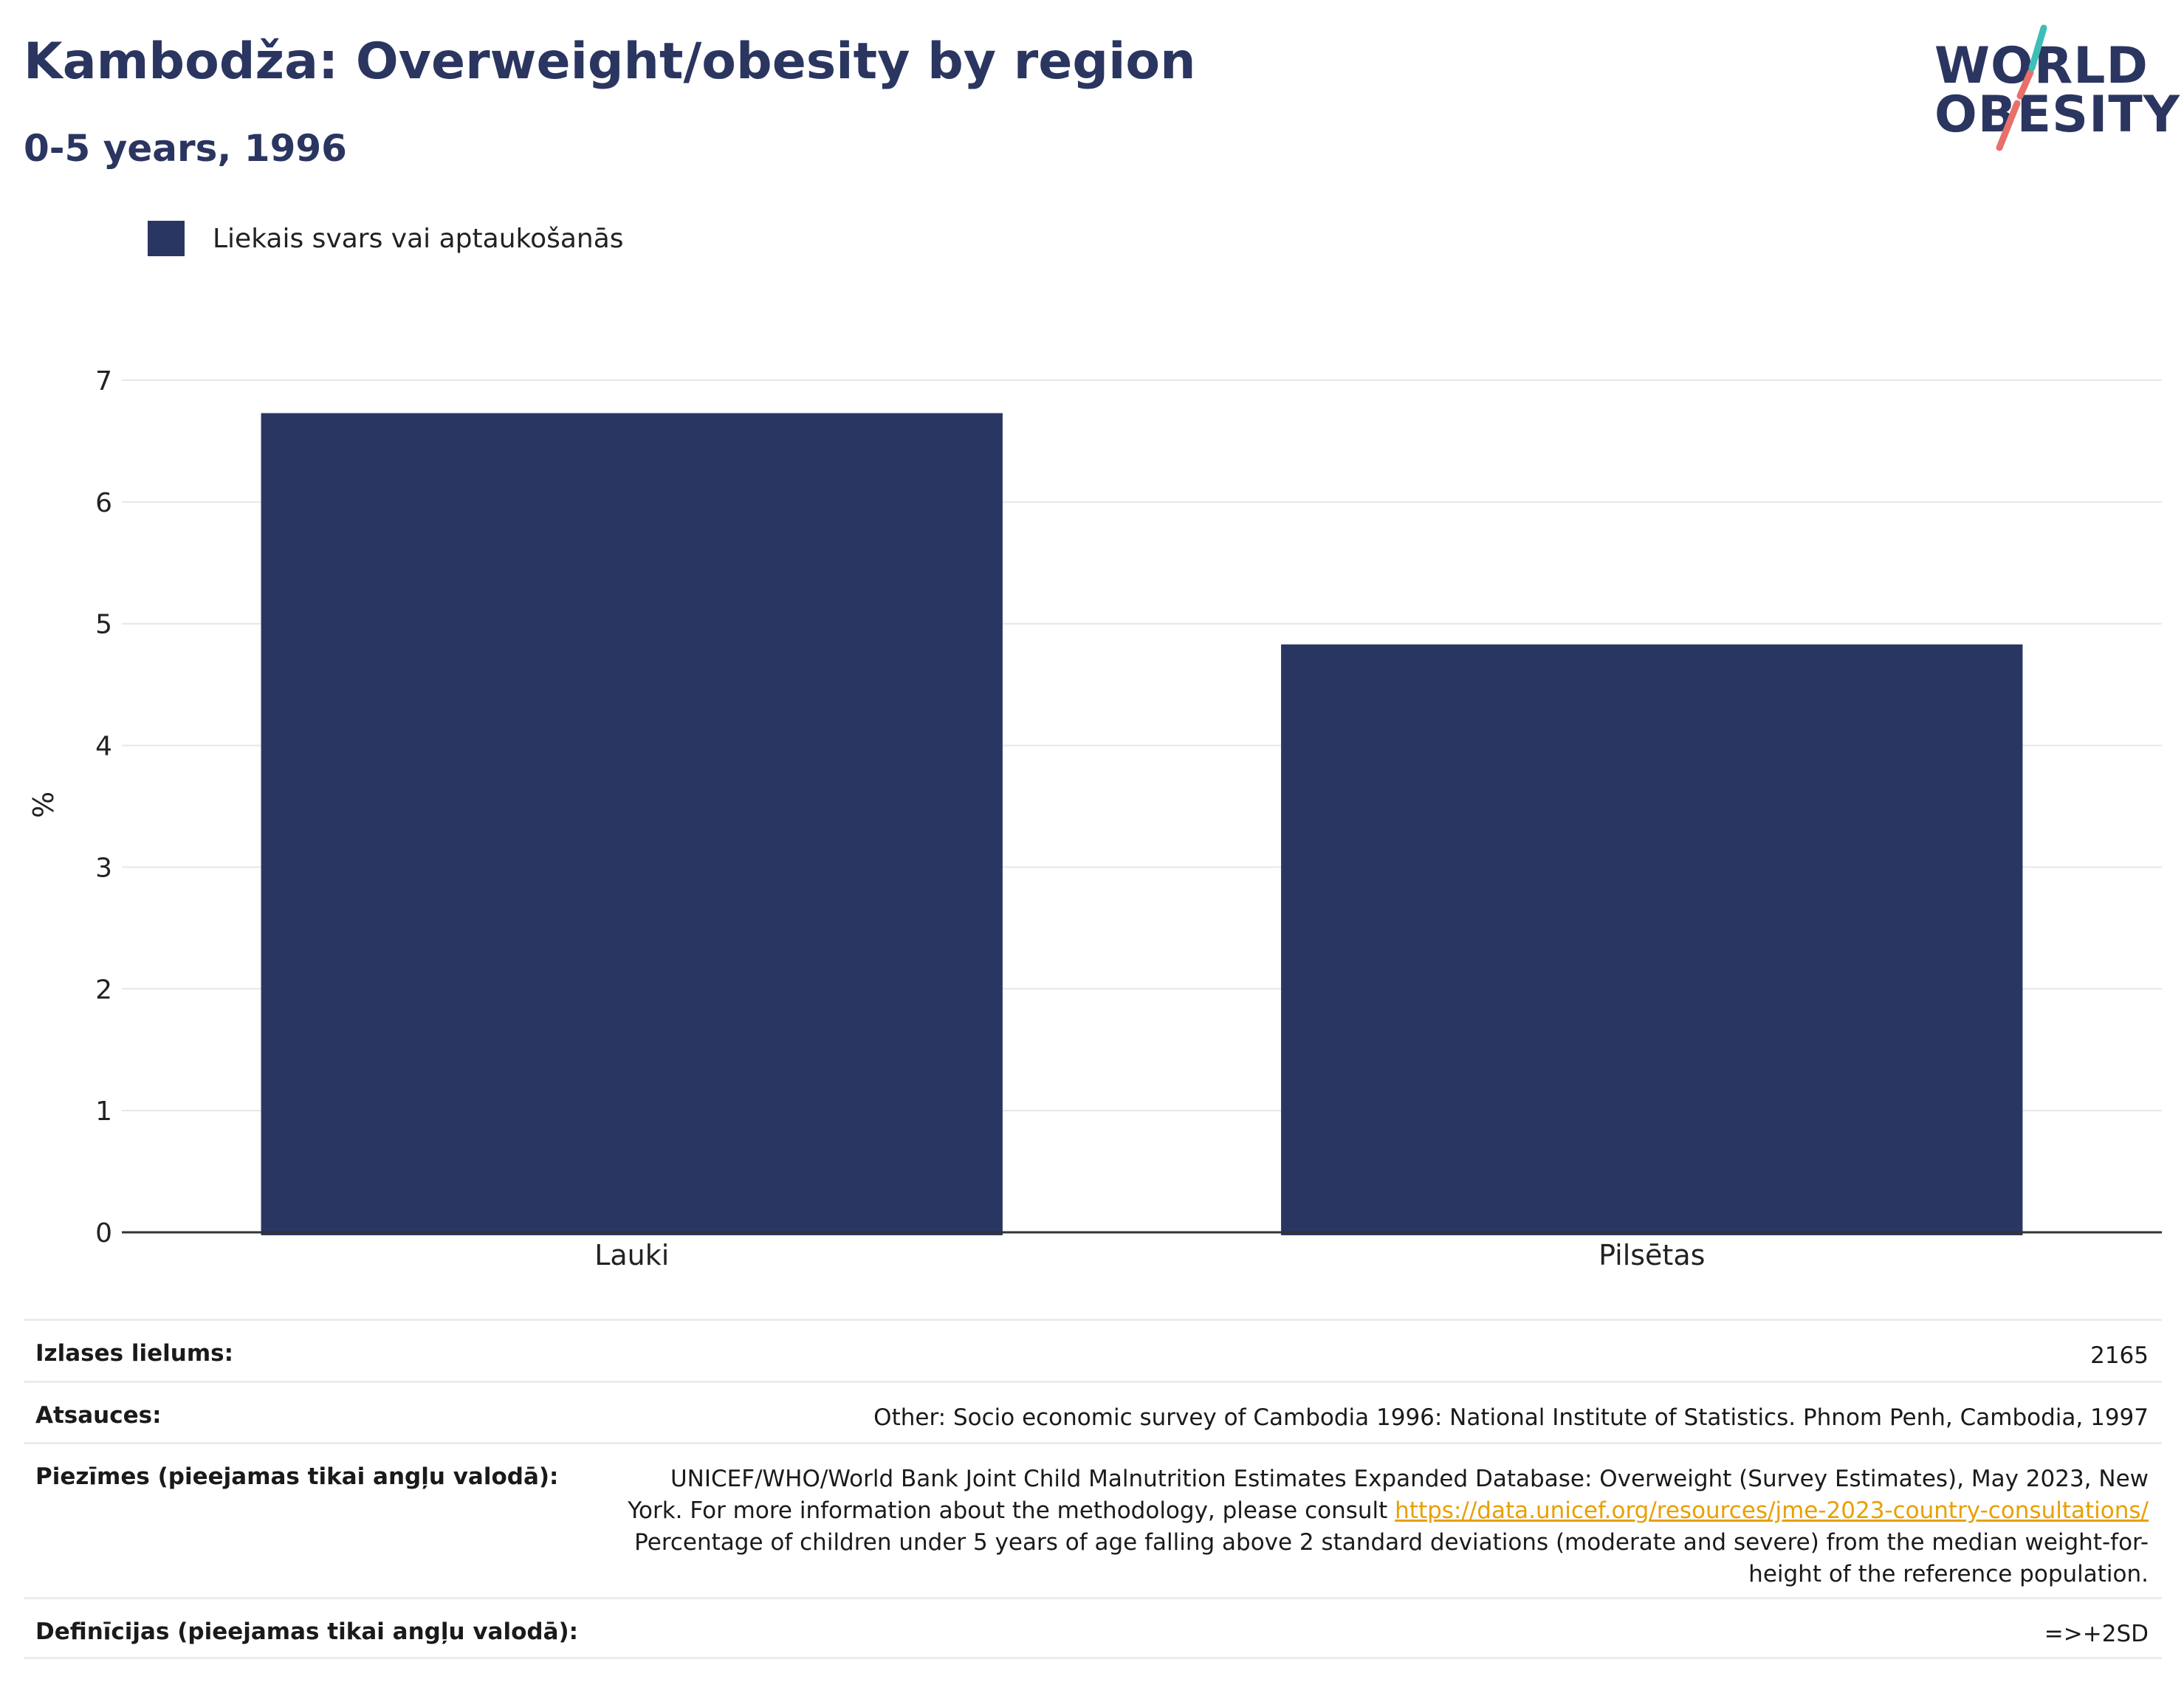  I want to click on y-tick-label: 6, so click(103, 503).